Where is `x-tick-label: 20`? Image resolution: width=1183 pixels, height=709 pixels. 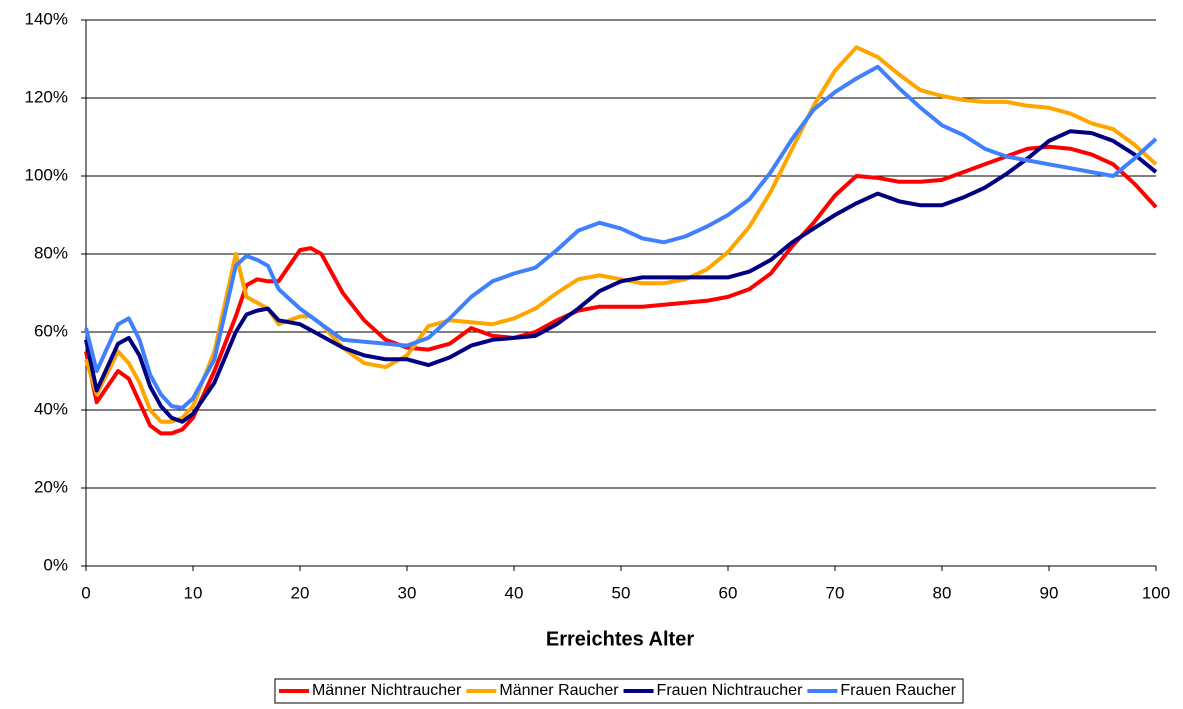
x-tick-label: 20 is located at coordinates (300, 592).